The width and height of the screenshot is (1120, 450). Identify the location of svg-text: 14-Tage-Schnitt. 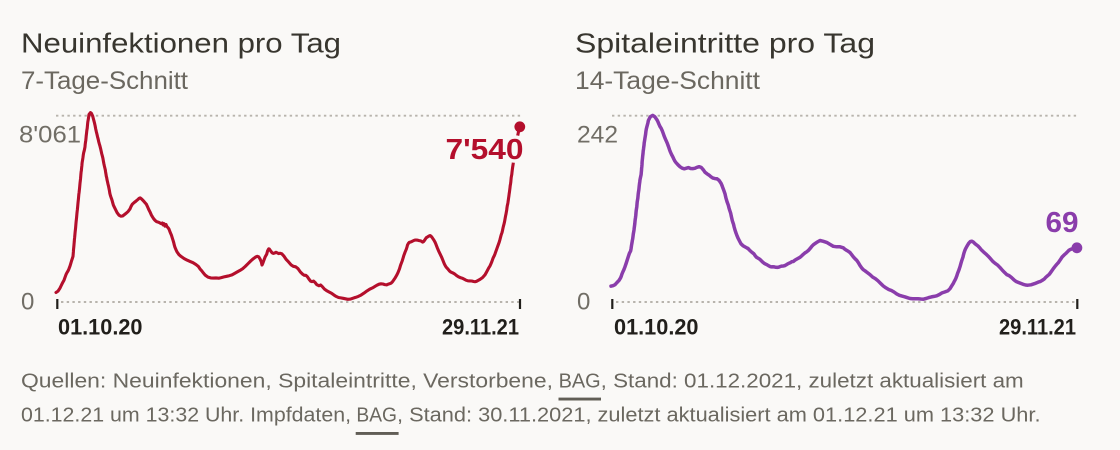
(667, 81).